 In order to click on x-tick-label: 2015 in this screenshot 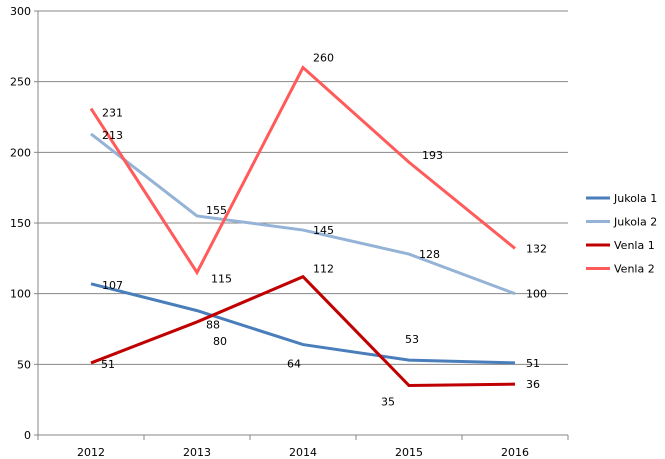, I will do `click(409, 452)`.